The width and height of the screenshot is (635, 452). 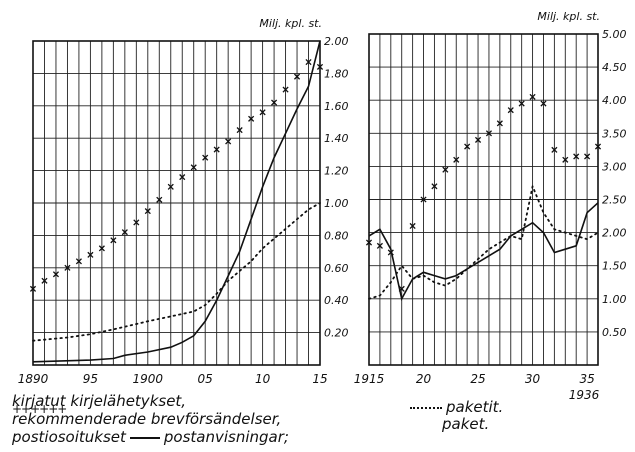 I want to click on legend-dotted-line-marker, so click(x=426, y=407).